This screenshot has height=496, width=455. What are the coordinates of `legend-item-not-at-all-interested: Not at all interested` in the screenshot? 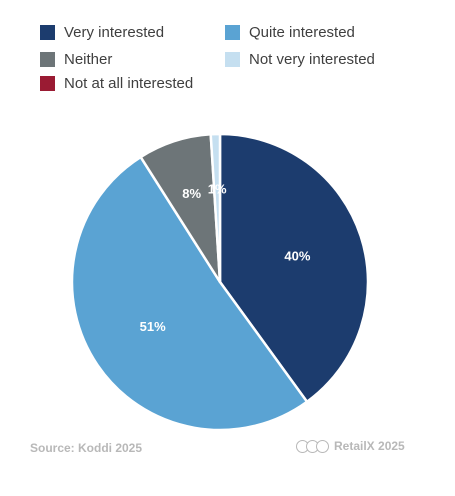 It's located at (116, 83).